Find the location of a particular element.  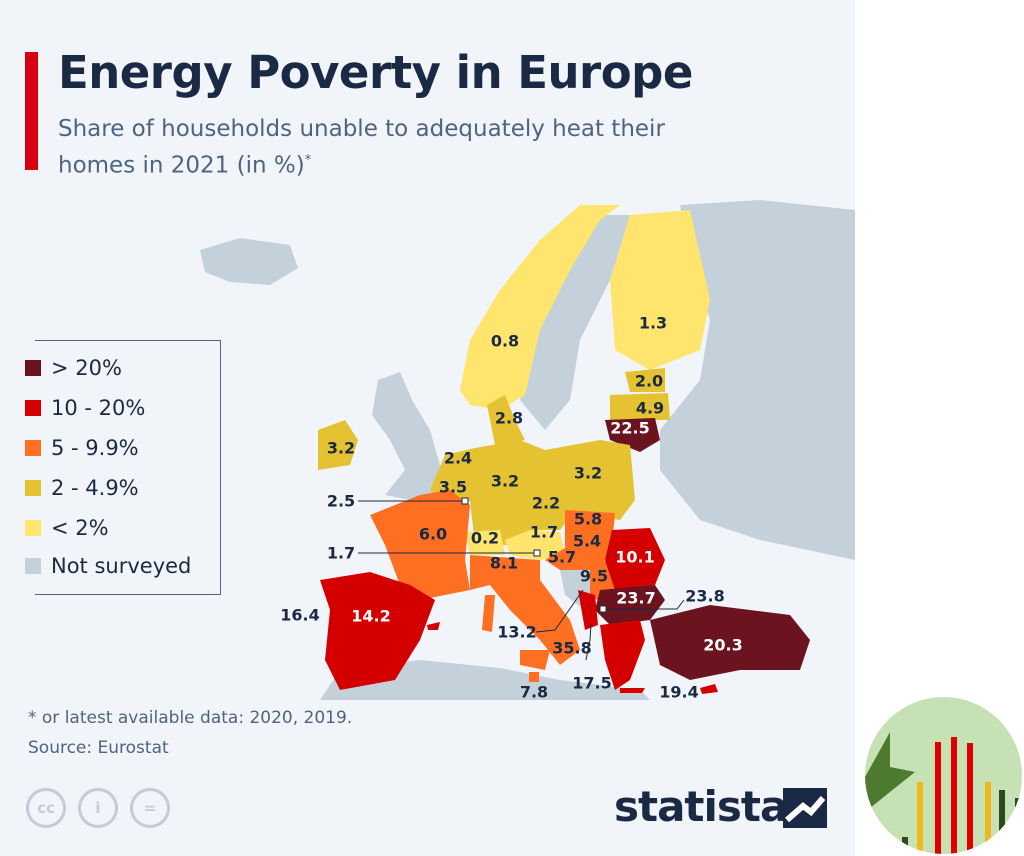

bulgaria-macedonia is located at coordinates (630, 605).